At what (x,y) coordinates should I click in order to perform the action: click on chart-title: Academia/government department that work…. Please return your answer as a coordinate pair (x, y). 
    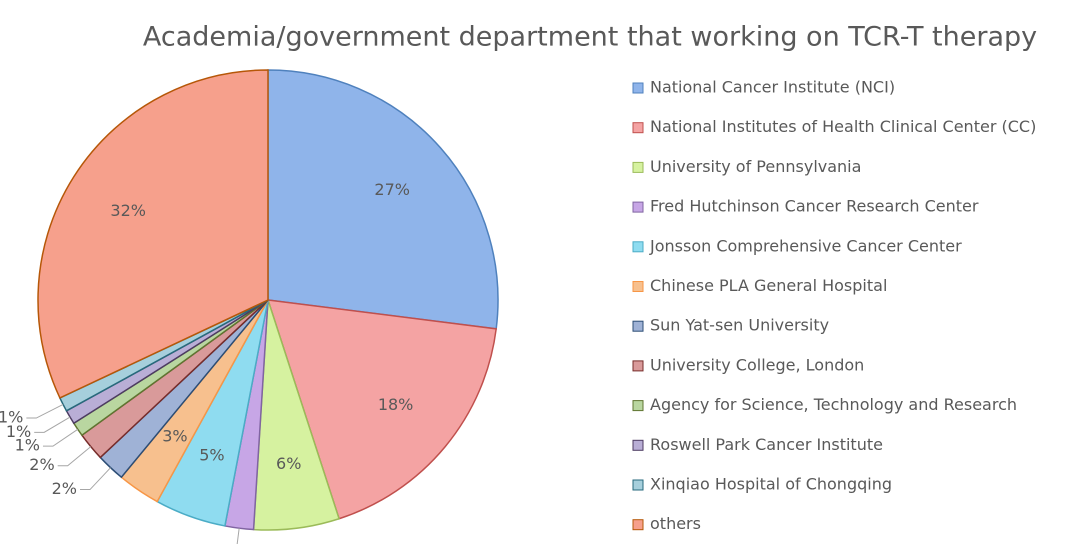
    Looking at the image, I should click on (590, 37).